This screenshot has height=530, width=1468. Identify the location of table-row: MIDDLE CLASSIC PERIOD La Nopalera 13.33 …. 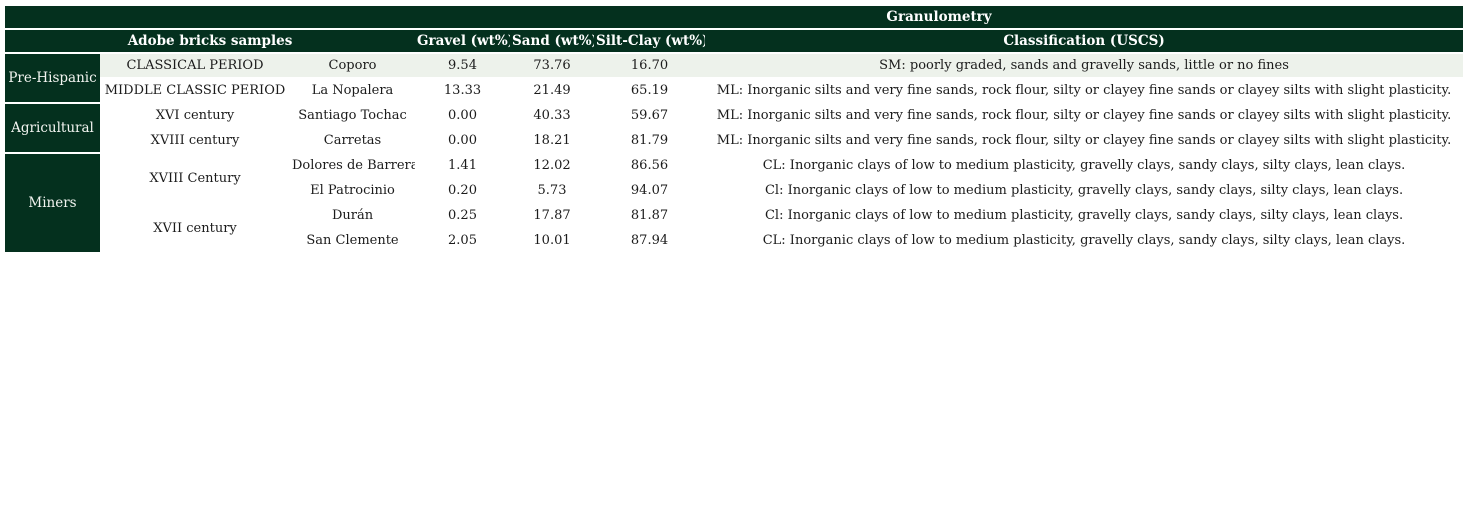
(734, 90).